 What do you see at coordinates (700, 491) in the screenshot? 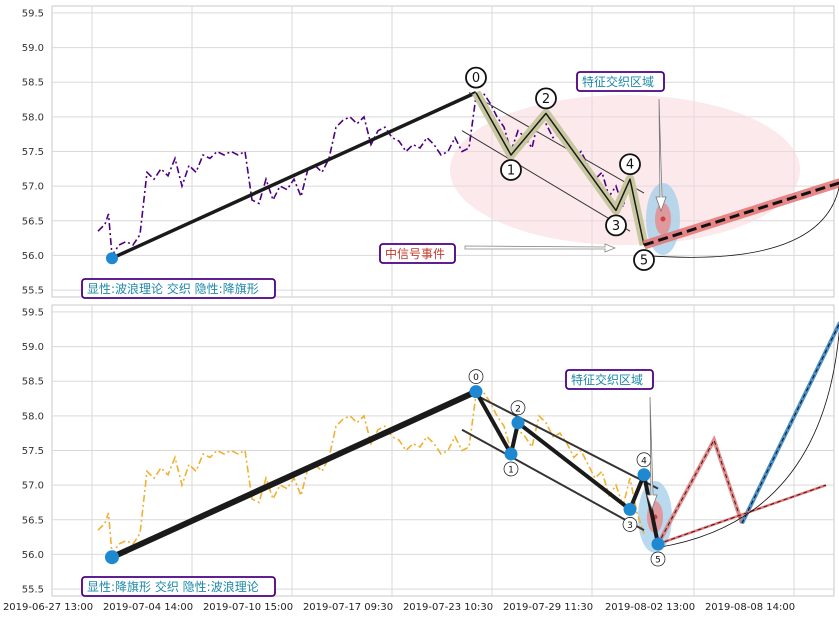
I see `prediction-zigzag-dash` at bounding box center [700, 491].